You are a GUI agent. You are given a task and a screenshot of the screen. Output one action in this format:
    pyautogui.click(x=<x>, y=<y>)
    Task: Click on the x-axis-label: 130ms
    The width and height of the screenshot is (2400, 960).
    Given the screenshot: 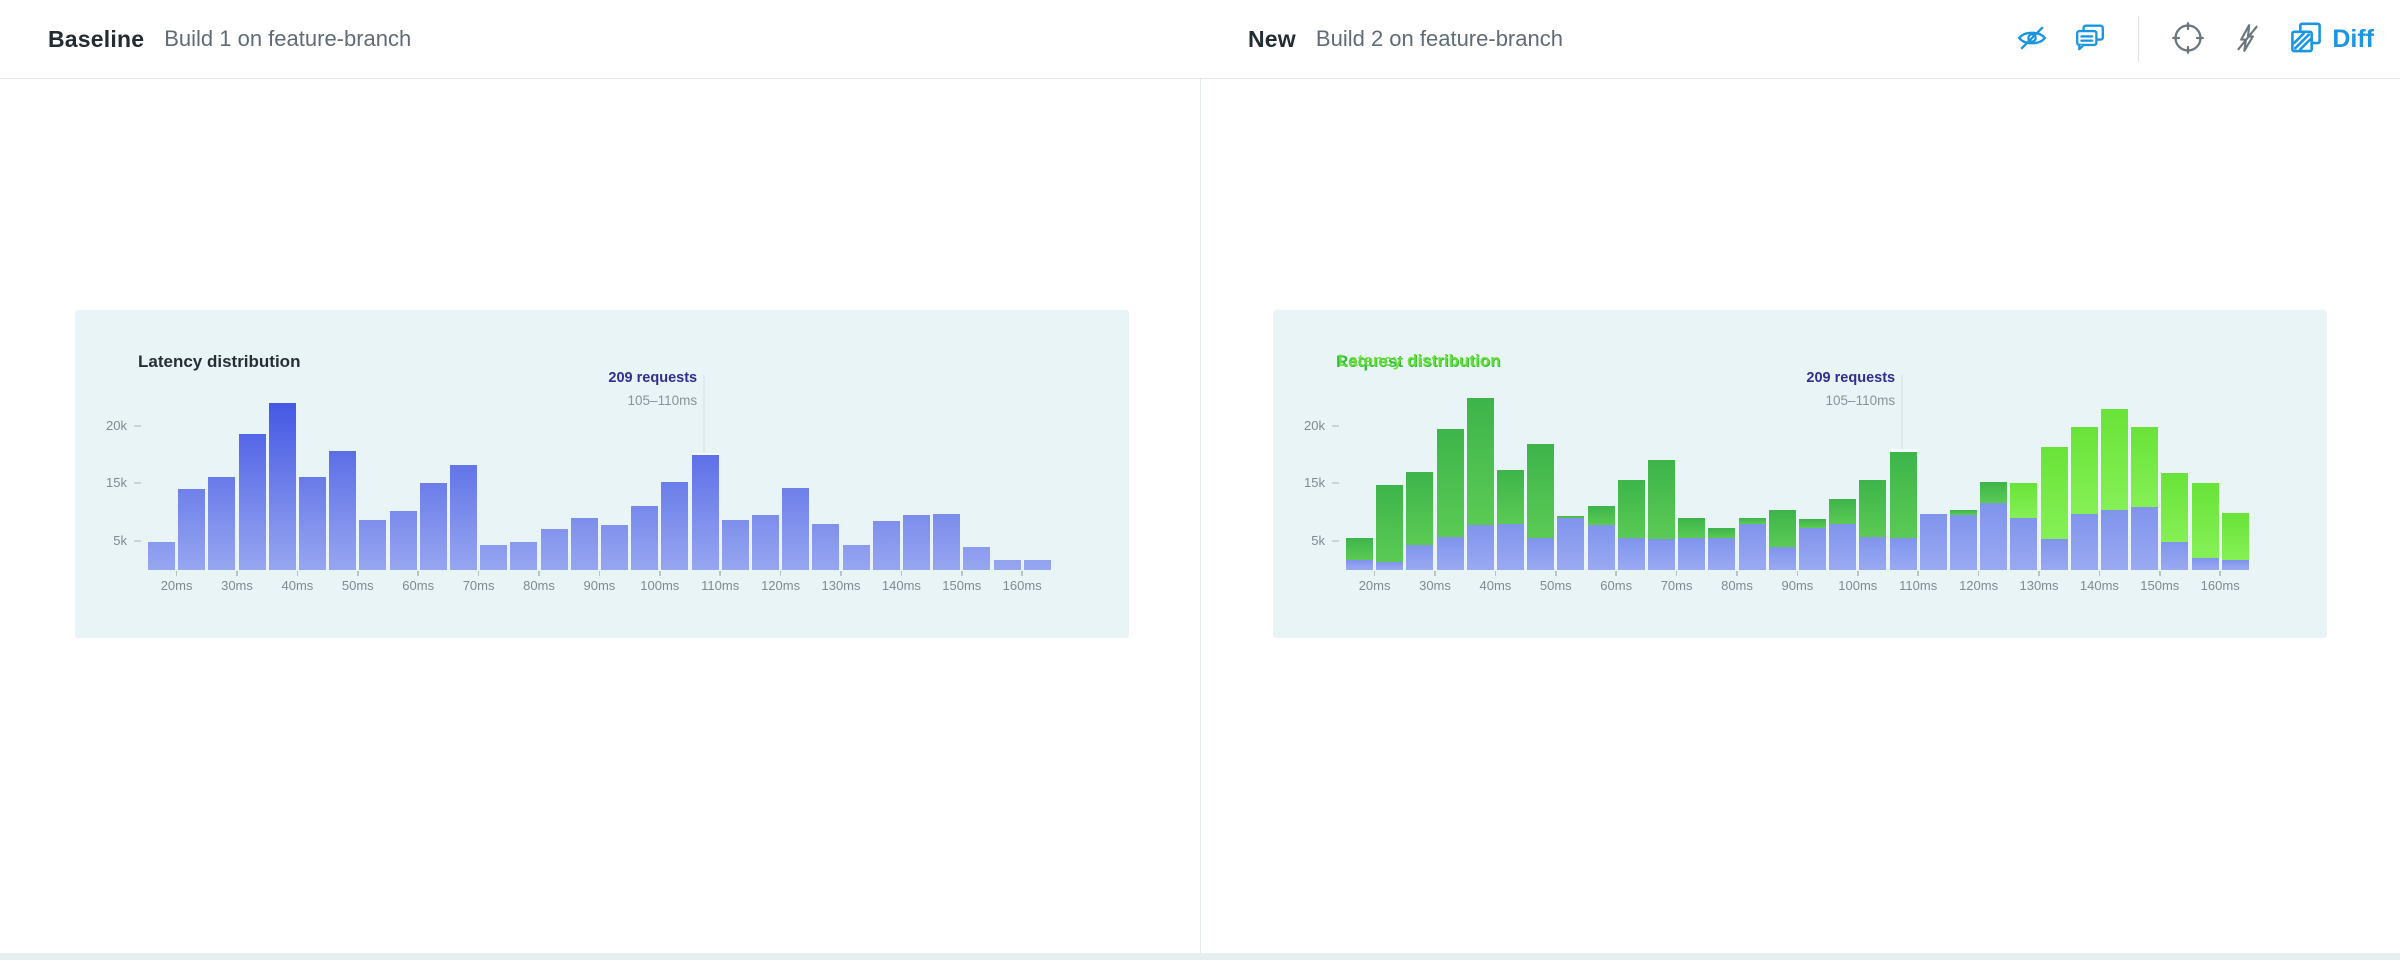 What is the action you would take?
    pyautogui.click(x=2039, y=585)
    